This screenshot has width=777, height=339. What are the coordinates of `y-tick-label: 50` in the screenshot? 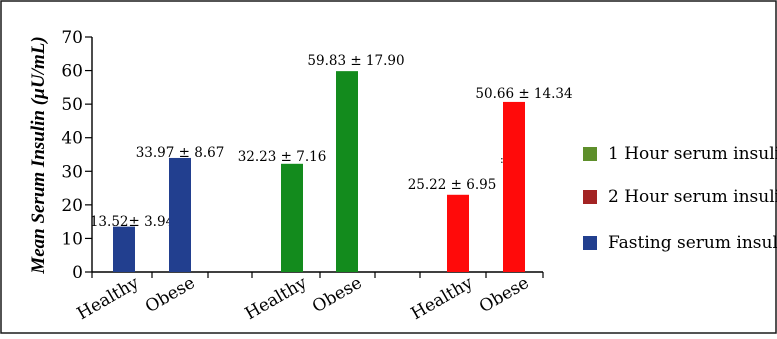 It's located at (72, 105).